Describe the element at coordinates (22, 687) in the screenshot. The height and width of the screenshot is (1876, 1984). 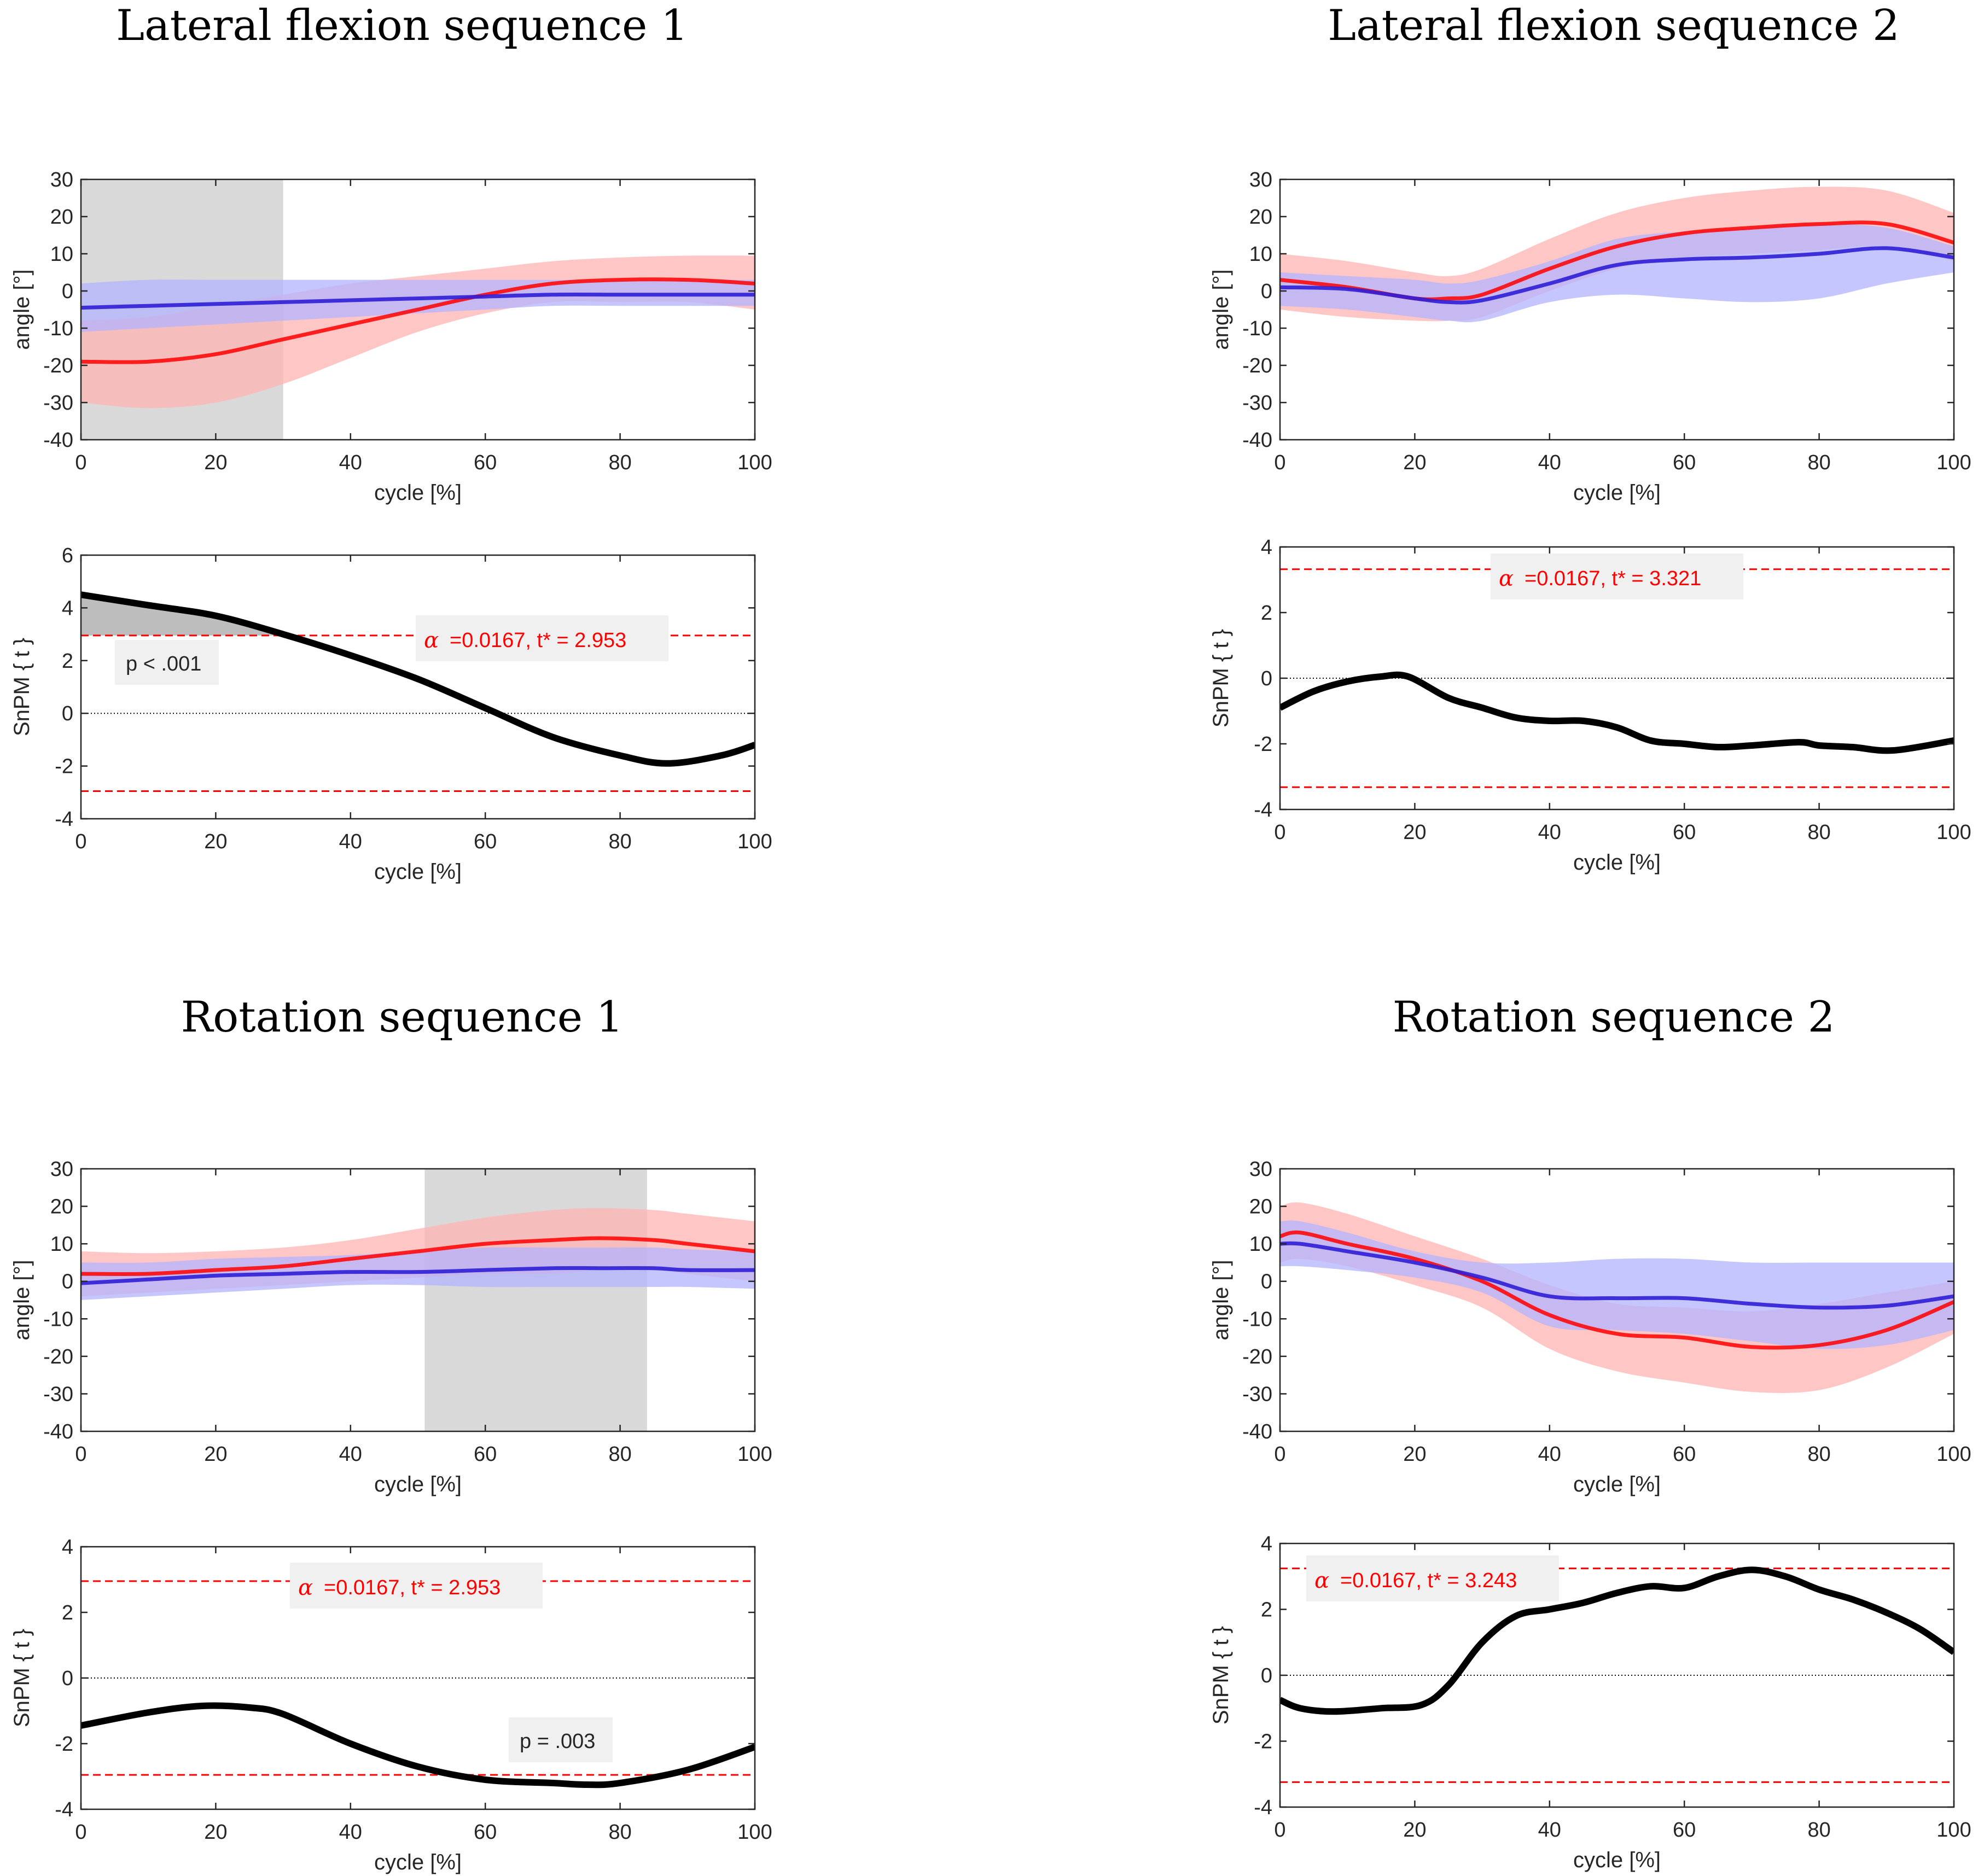
I see `y-axis-label: SnPM { t }` at that location.